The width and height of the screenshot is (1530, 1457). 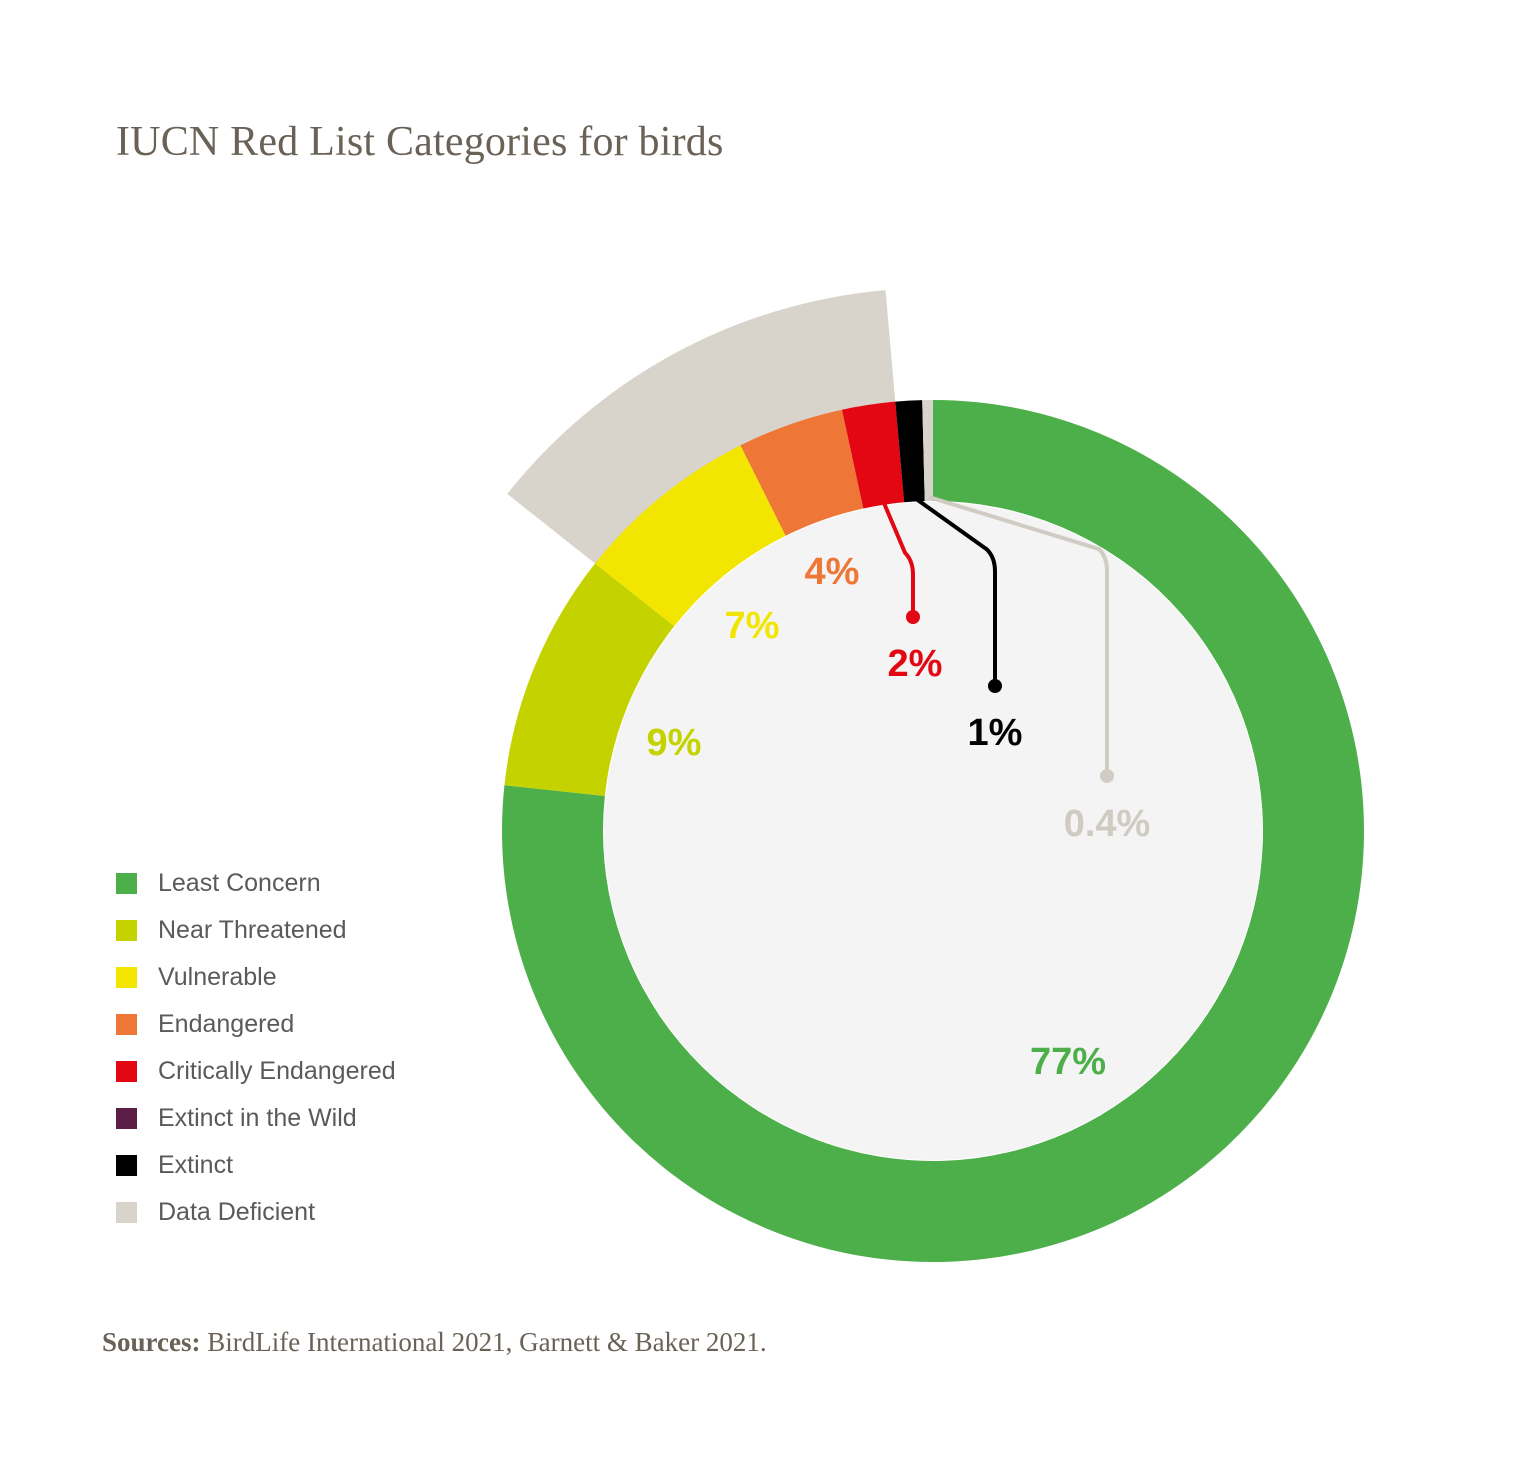 I want to click on legend-item-extinct: Extinct, so click(x=256, y=1165).